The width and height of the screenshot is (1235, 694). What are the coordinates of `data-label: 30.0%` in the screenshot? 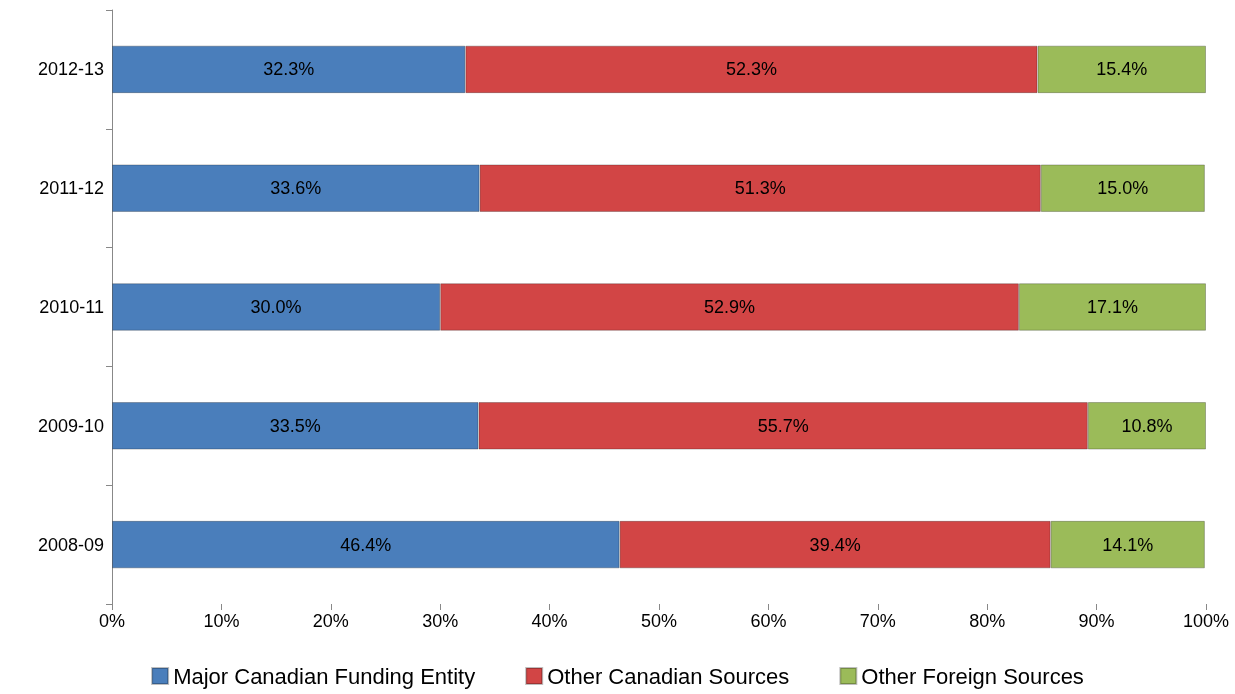 It's located at (276, 307).